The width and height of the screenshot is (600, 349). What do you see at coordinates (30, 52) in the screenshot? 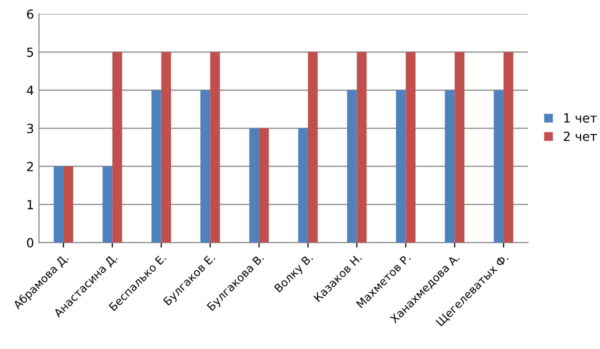
I see `y-tick-label: 5` at bounding box center [30, 52].